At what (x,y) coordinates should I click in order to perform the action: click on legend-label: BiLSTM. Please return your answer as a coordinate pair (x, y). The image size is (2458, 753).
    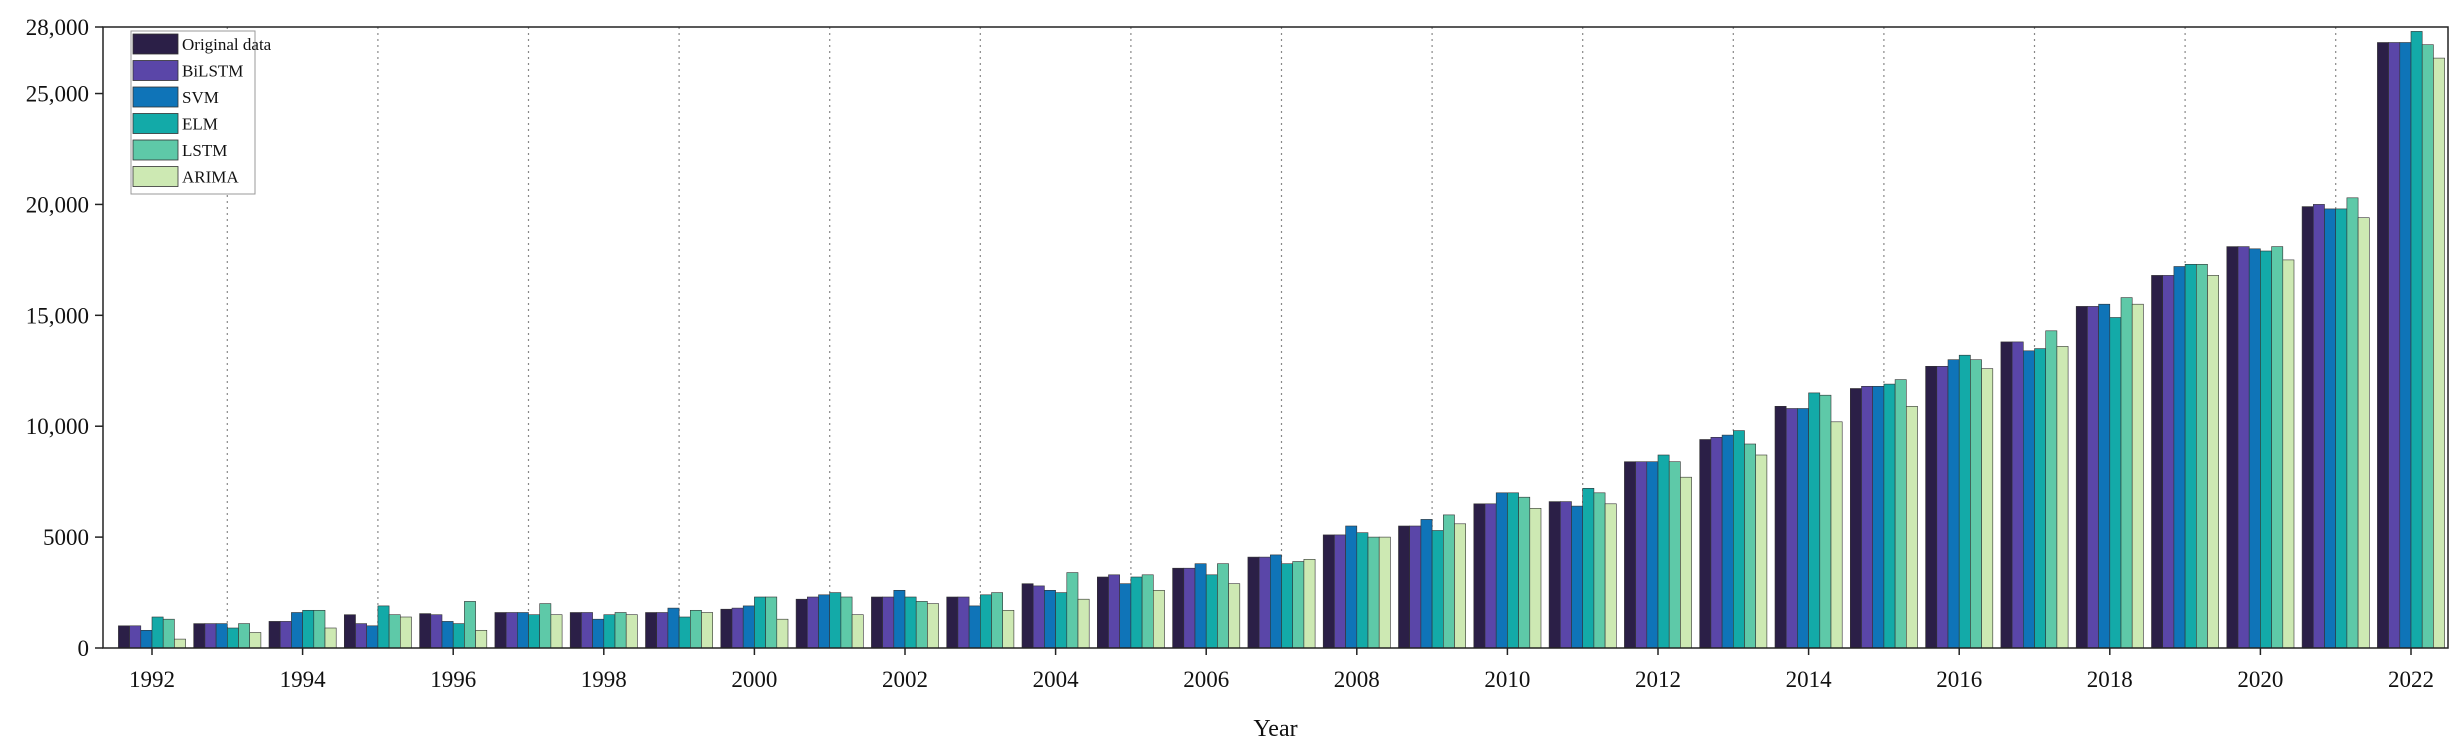
    Looking at the image, I should click on (212, 71).